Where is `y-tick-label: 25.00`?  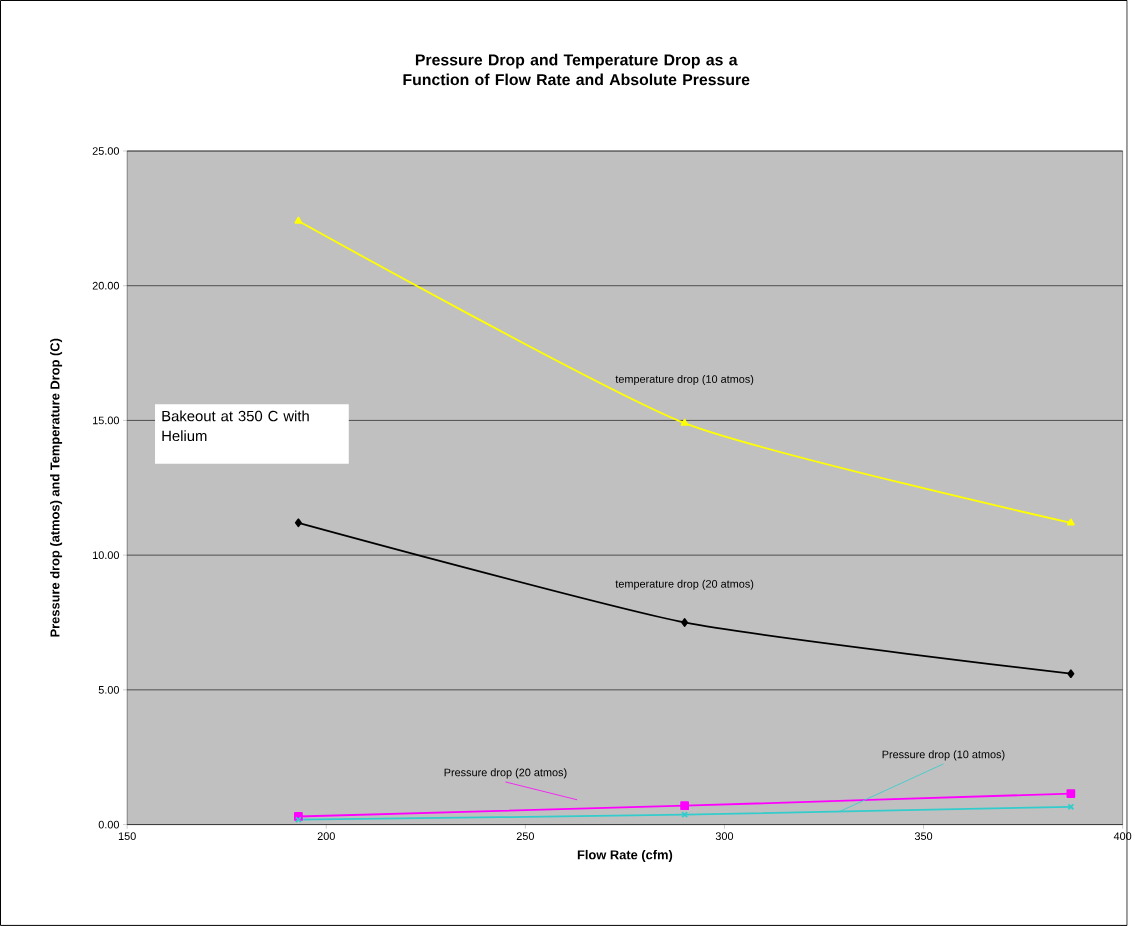 y-tick-label: 25.00 is located at coordinates (106, 151).